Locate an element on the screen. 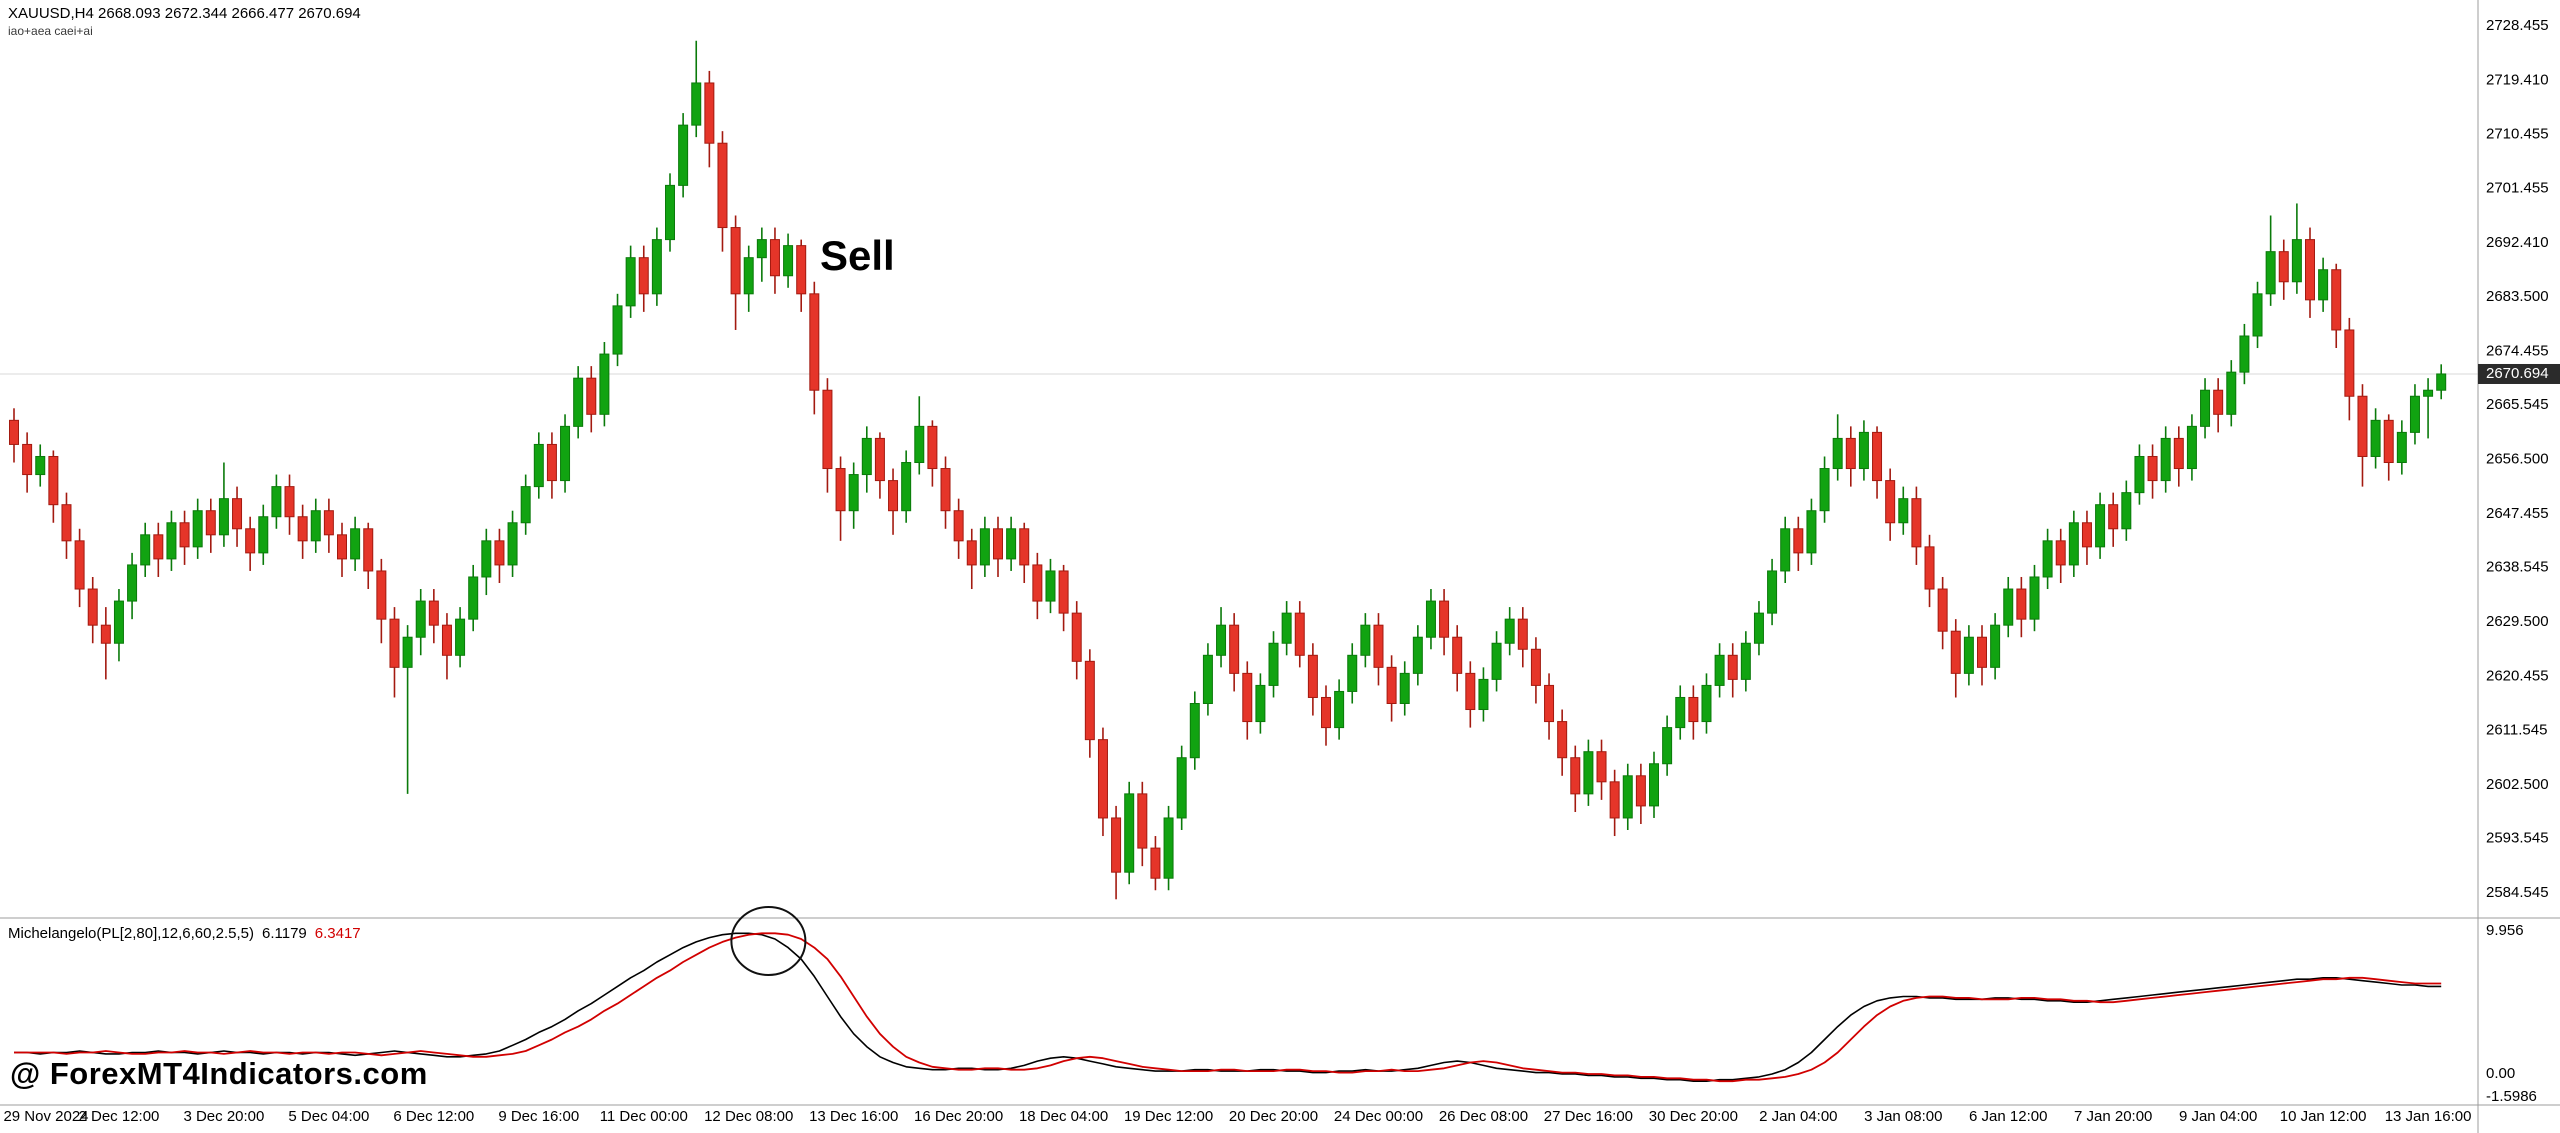  time-axis-label: 13 Jan 16:00 is located at coordinates (2428, 1116).